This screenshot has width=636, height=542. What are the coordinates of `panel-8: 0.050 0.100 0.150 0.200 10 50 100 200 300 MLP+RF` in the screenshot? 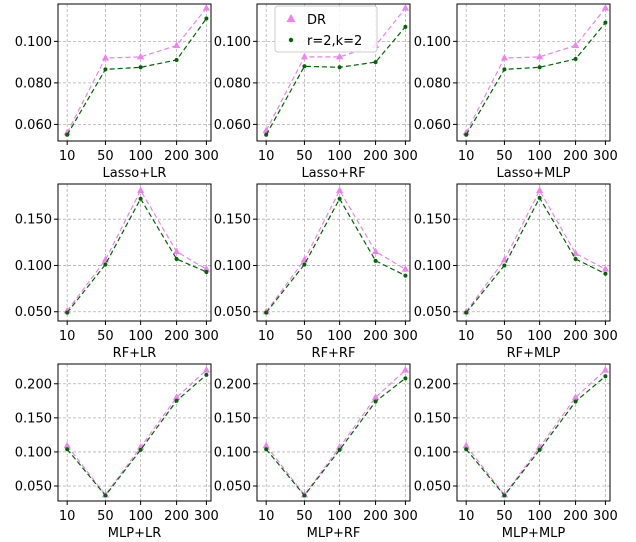 It's located at (316, 452).